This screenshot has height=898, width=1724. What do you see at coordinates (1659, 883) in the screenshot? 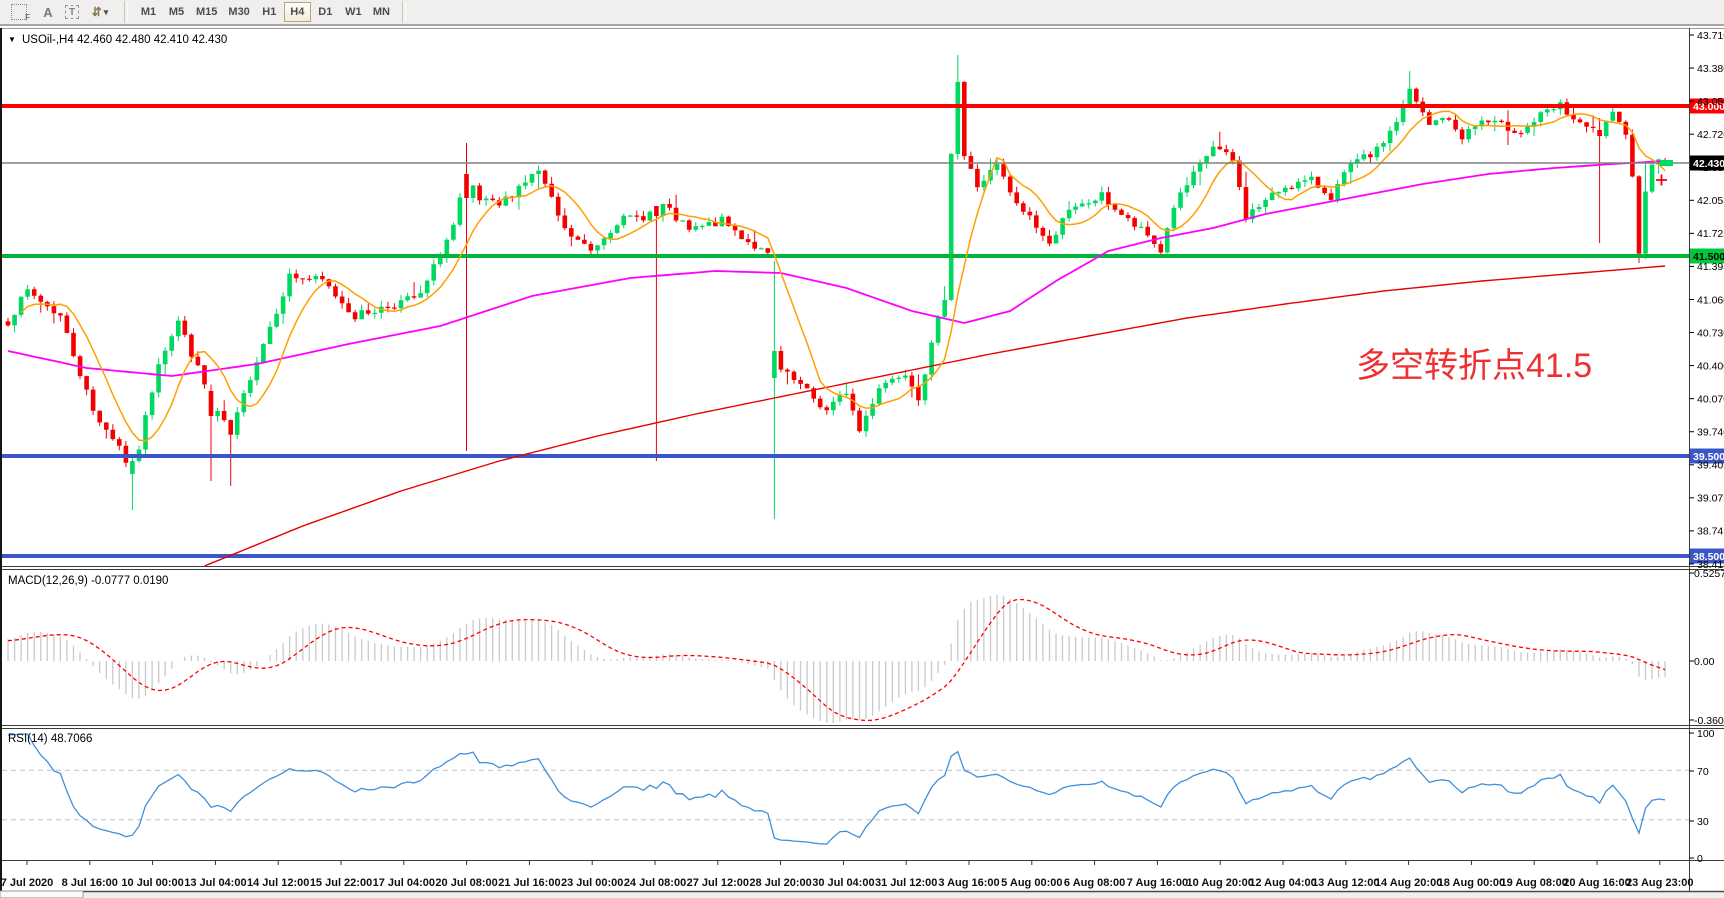
I see `date-label: 23 Aug 23:00` at bounding box center [1659, 883].